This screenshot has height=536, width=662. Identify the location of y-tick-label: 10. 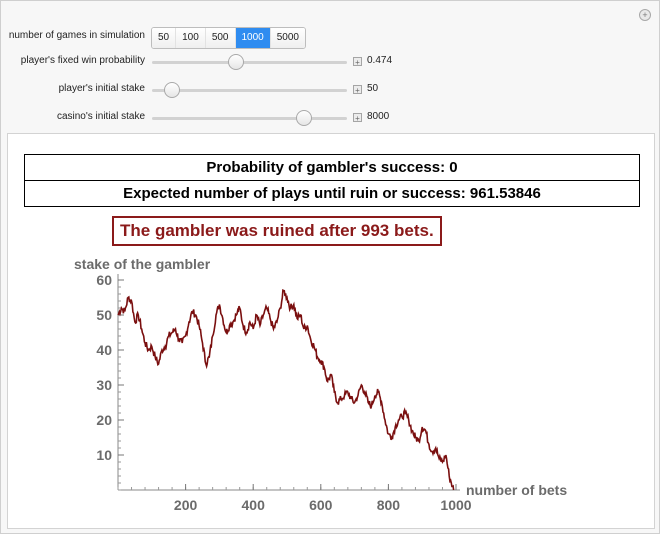
(104, 455).